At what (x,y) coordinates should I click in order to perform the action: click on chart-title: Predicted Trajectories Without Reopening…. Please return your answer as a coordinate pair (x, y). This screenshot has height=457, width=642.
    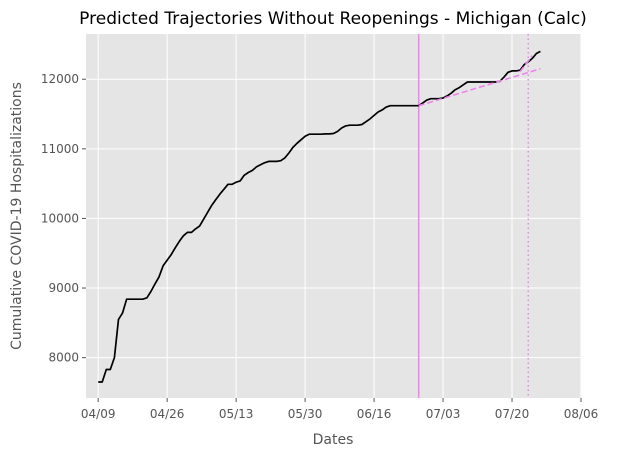
    Looking at the image, I should click on (333, 19).